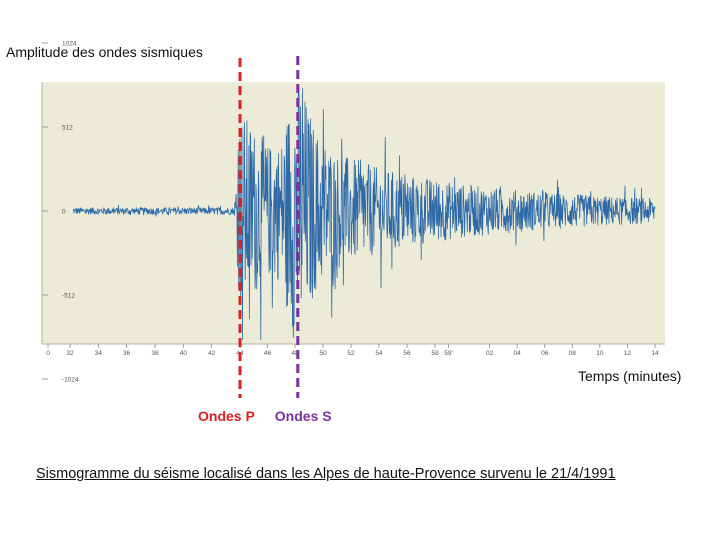 This screenshot has height=546, width=728. What do you see at coordinates (127, 353) in the screenshot?
I see `x-tick-label: 36` at bounding box center [127, 353].